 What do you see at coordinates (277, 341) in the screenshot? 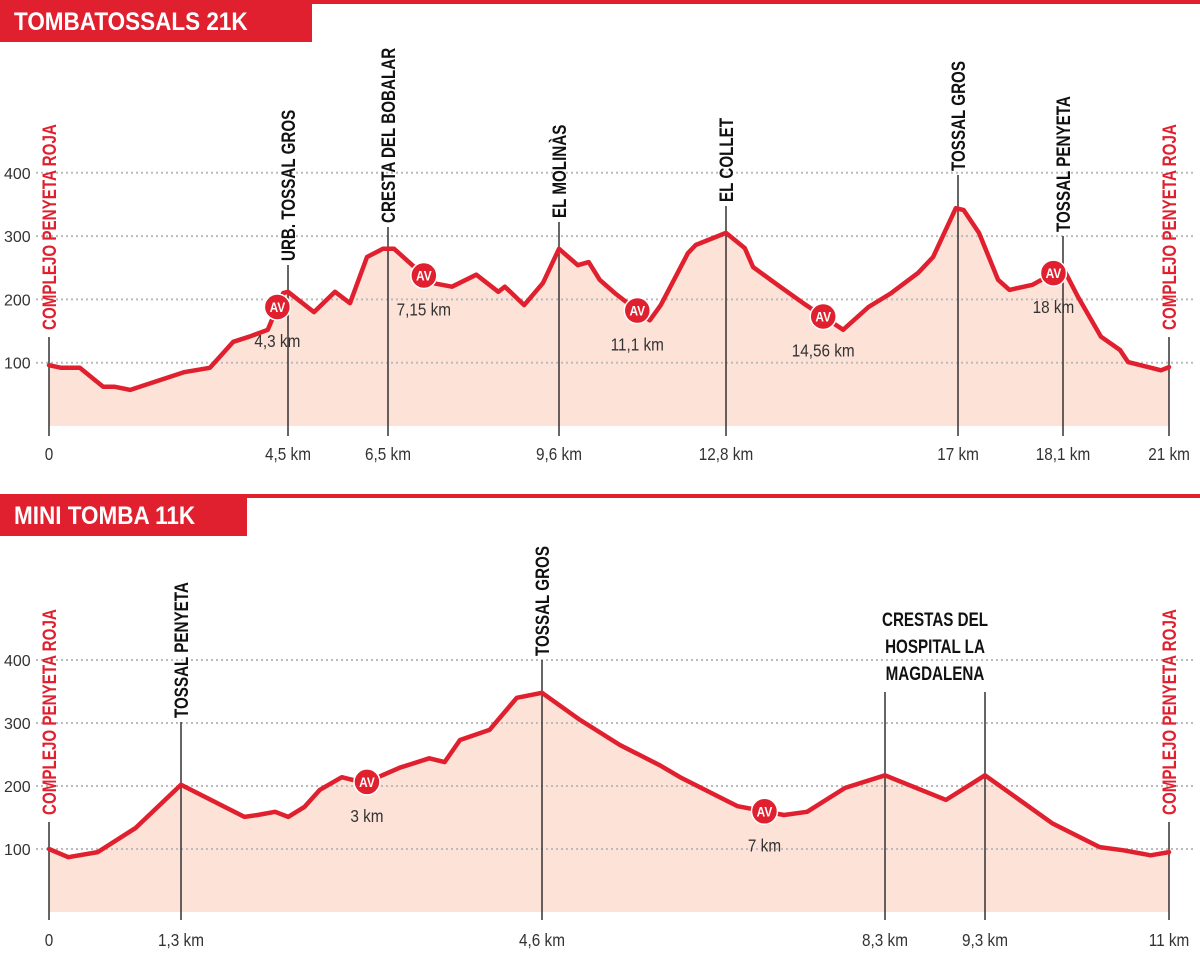
I see `aid-station-label: 4,3 km` at bounding box center [277, 341].